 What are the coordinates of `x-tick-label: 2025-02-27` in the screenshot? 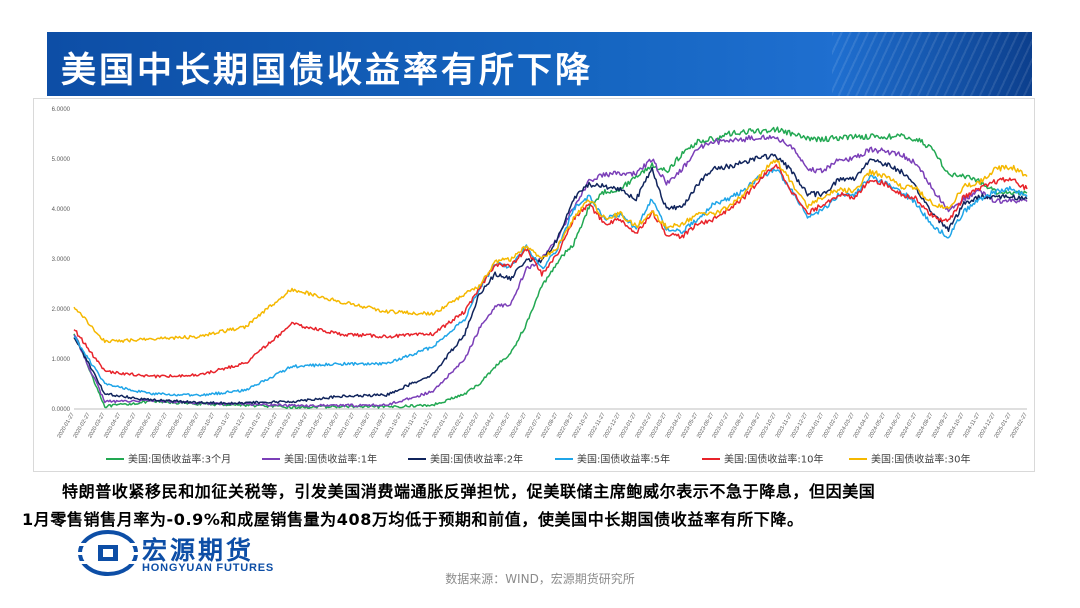 It's located at (1018, 425).